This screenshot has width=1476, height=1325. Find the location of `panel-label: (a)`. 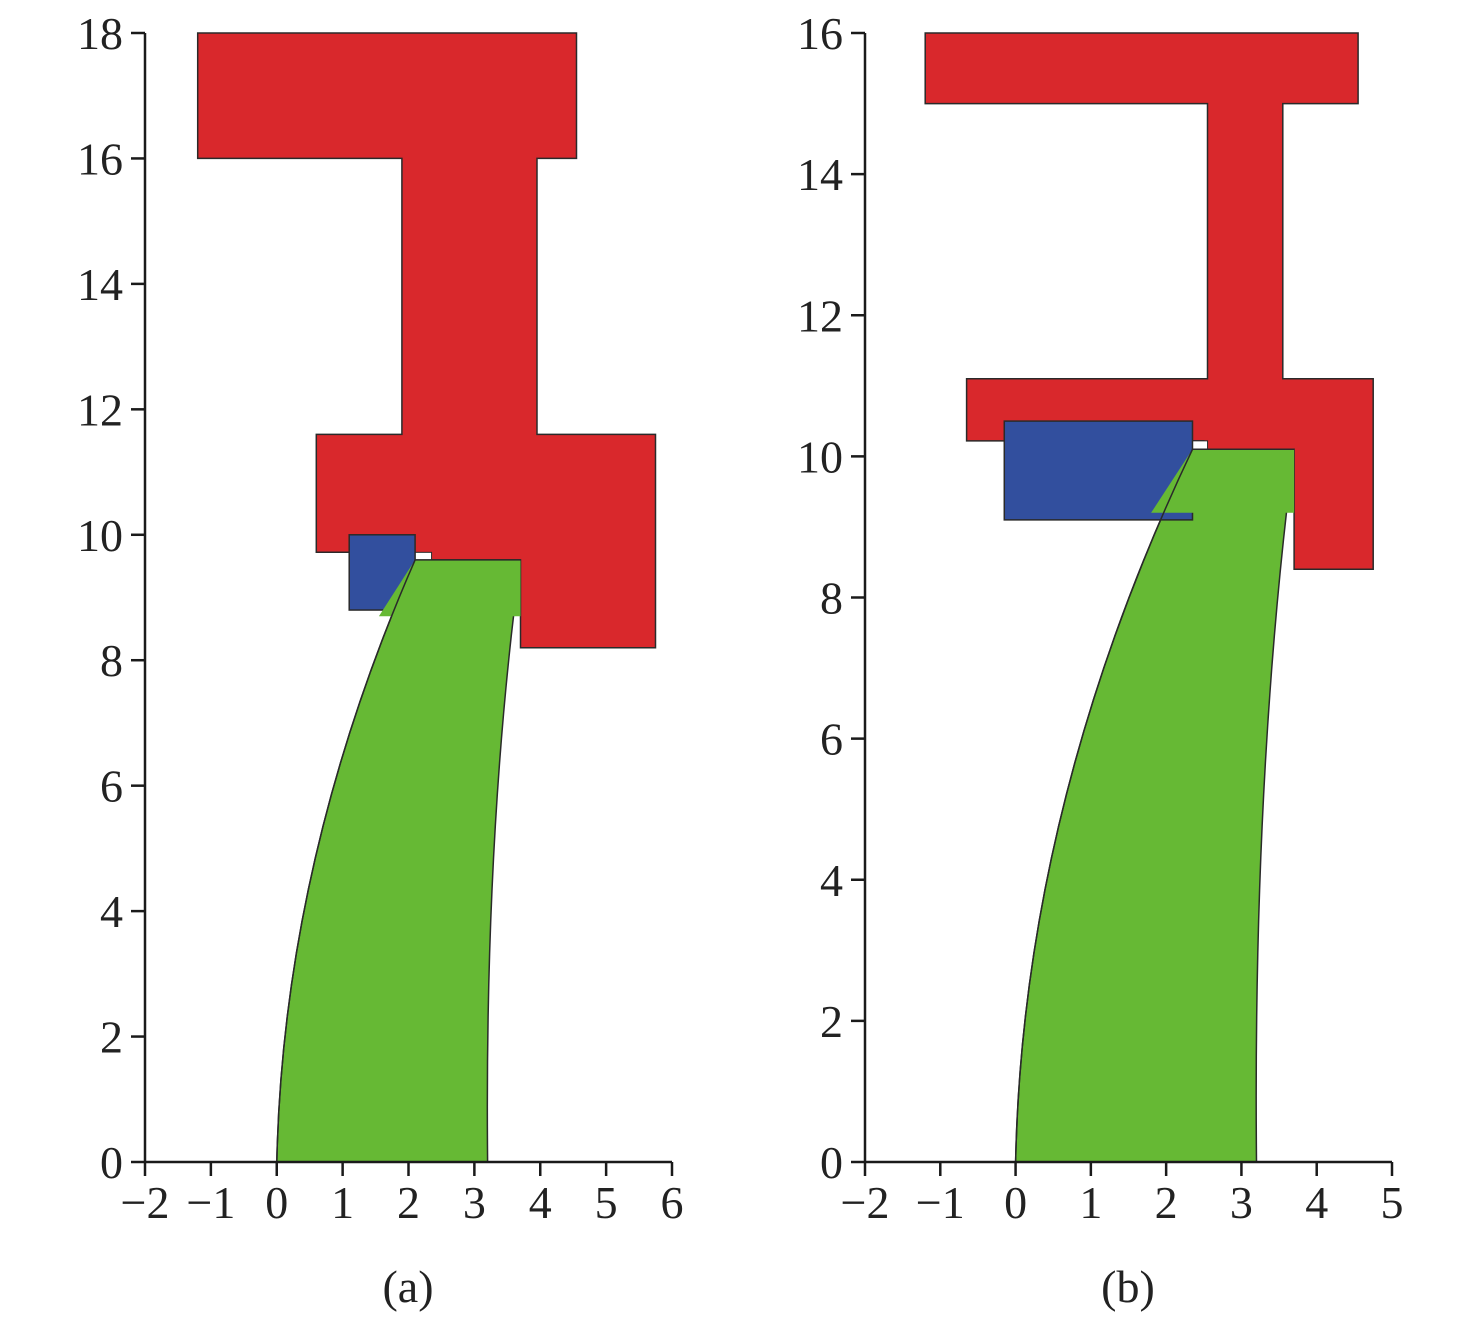

panel-label: (a) is located at coordinates (407, 1286).